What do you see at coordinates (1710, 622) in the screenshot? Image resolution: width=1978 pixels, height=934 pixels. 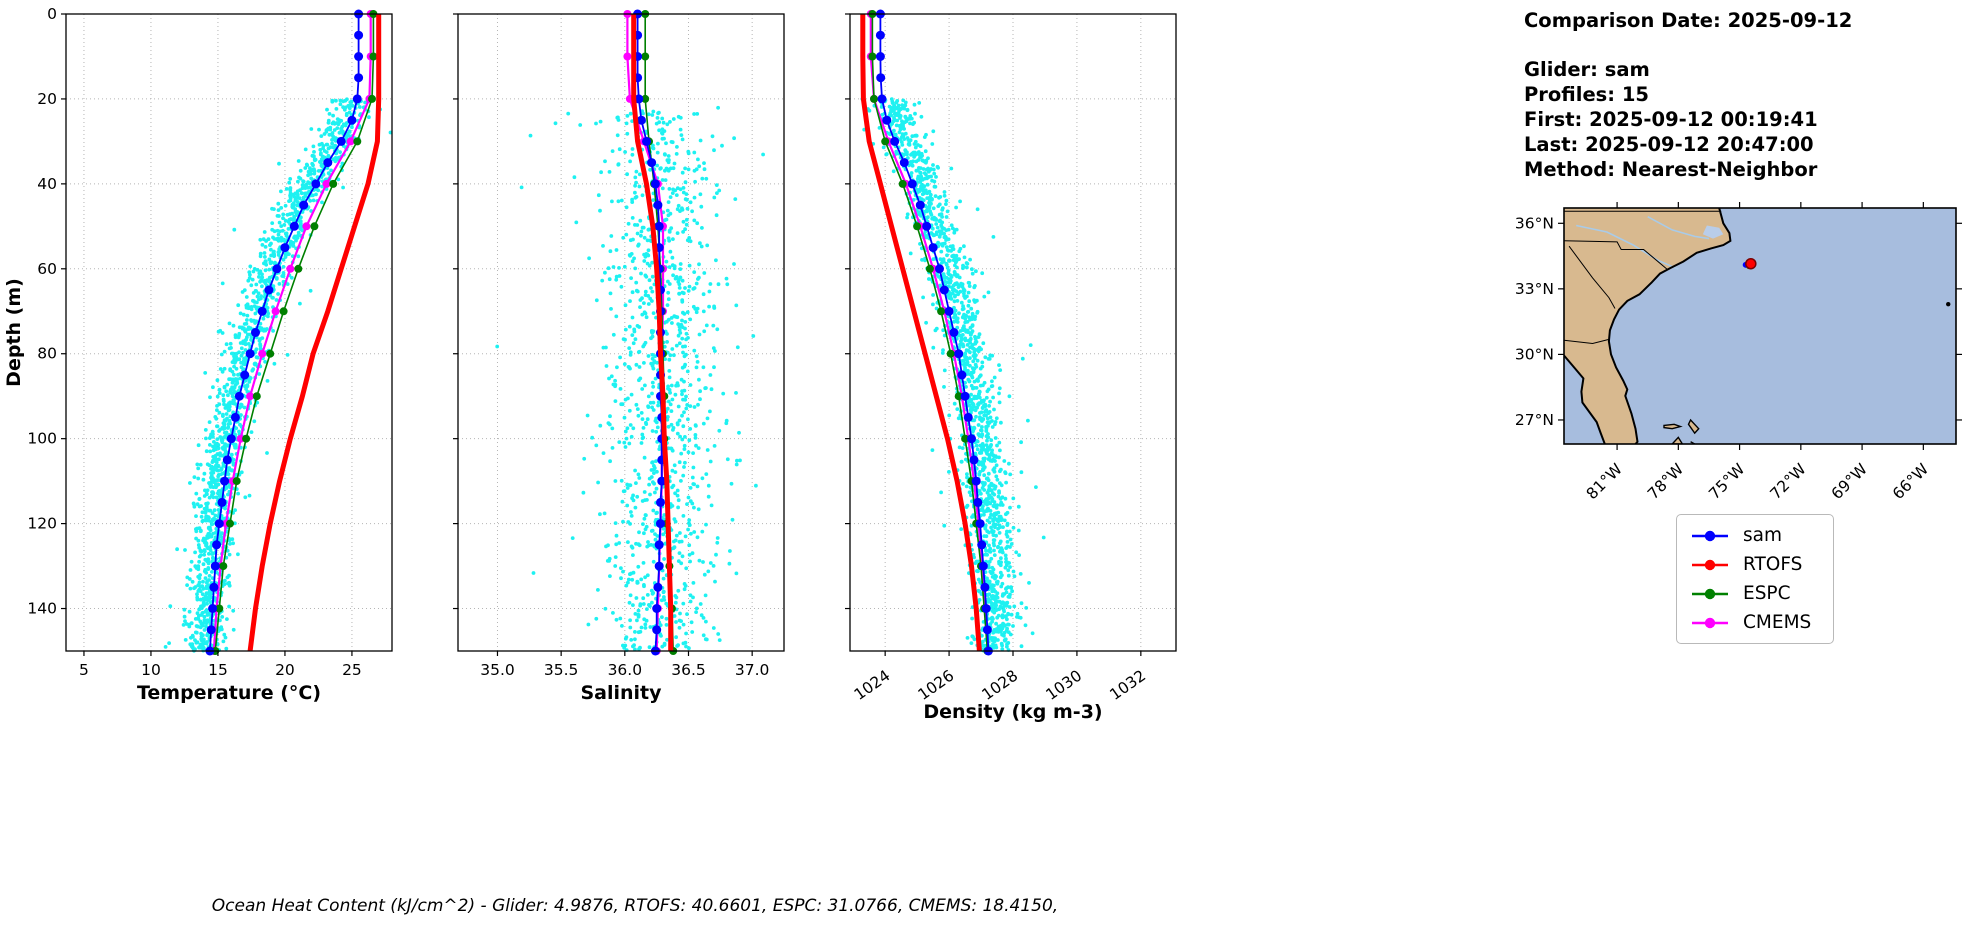 I see `legend-marker-CMEMS` at bounding box center [1710, 622].